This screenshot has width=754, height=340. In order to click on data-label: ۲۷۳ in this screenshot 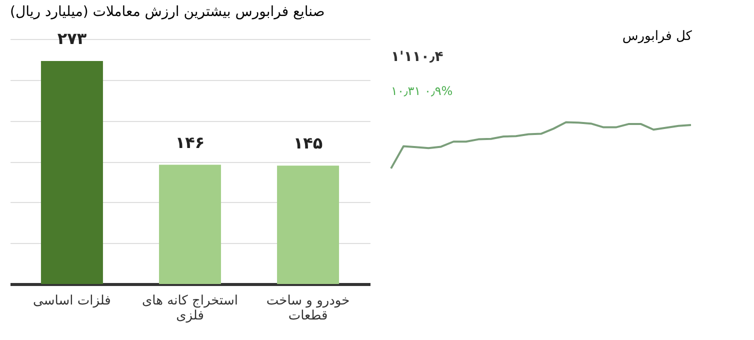, I will do `click(72, 38)`.